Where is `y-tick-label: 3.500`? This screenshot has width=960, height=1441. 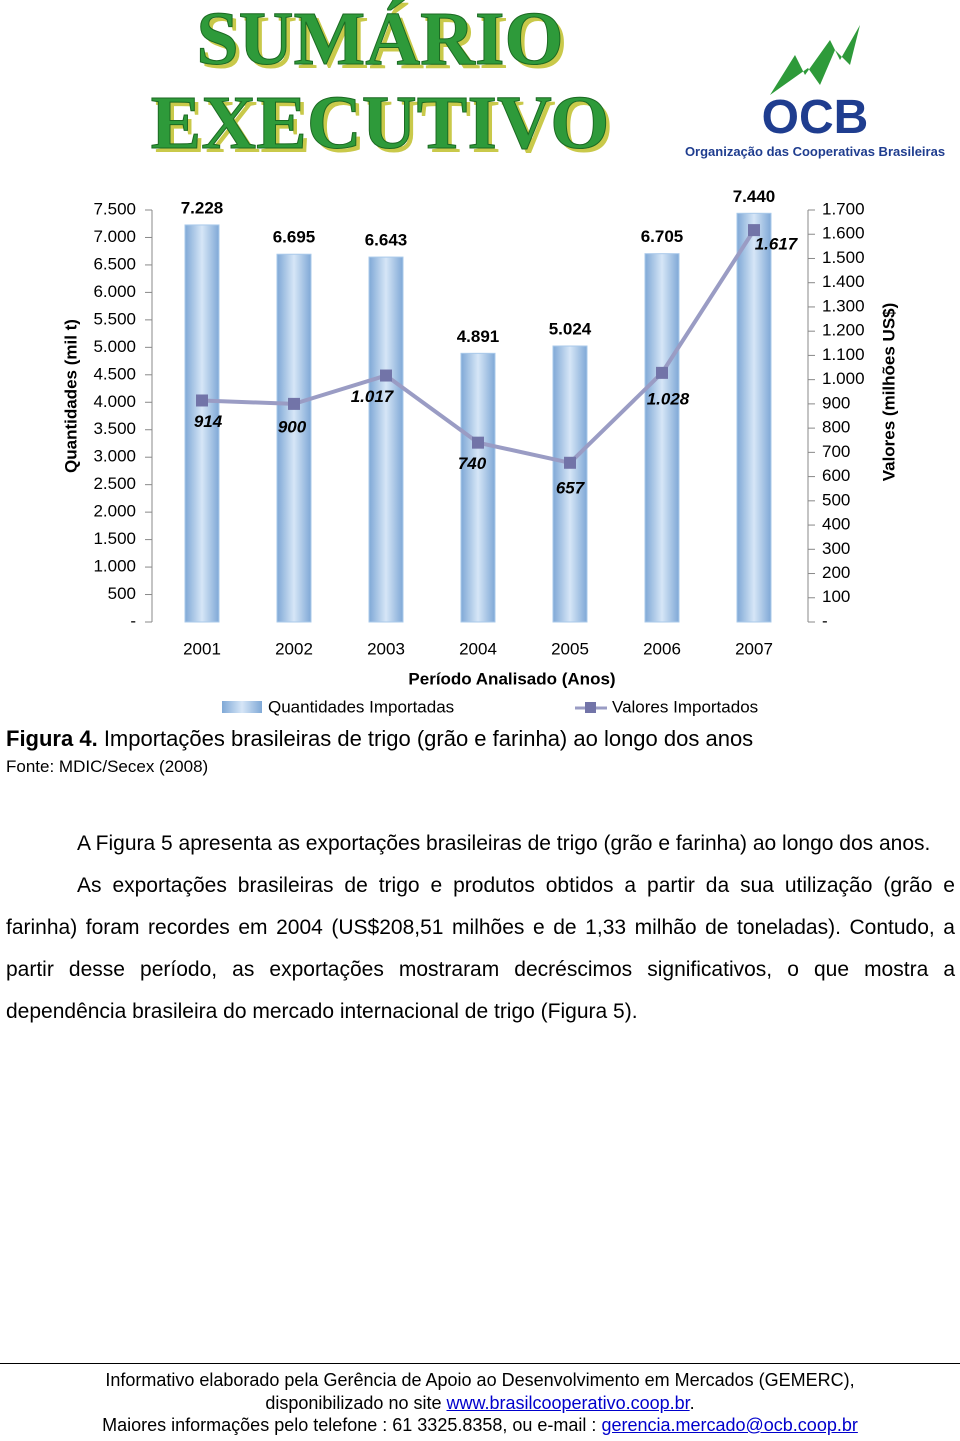 y-tick-label: 3.500 is located at coordinates (114, 428).